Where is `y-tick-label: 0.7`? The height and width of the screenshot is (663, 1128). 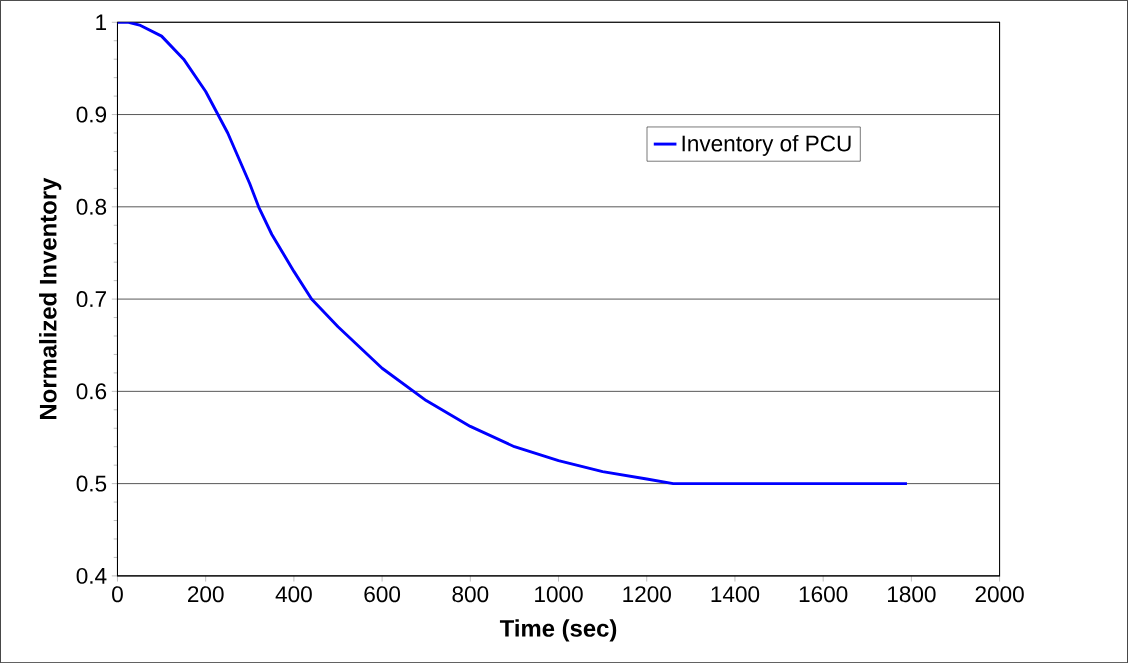
y-tick-label: 0.7 is located at coordinates (91, 299).